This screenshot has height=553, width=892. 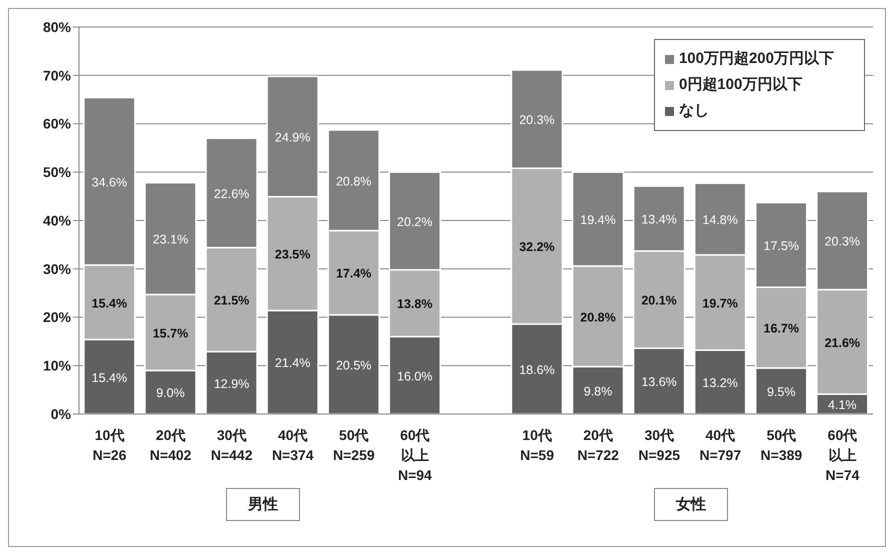 What do you see at coordinates (720, 383) in the screenshot?
I see `data-label: 13.2%` at bounding box center [720, 383].